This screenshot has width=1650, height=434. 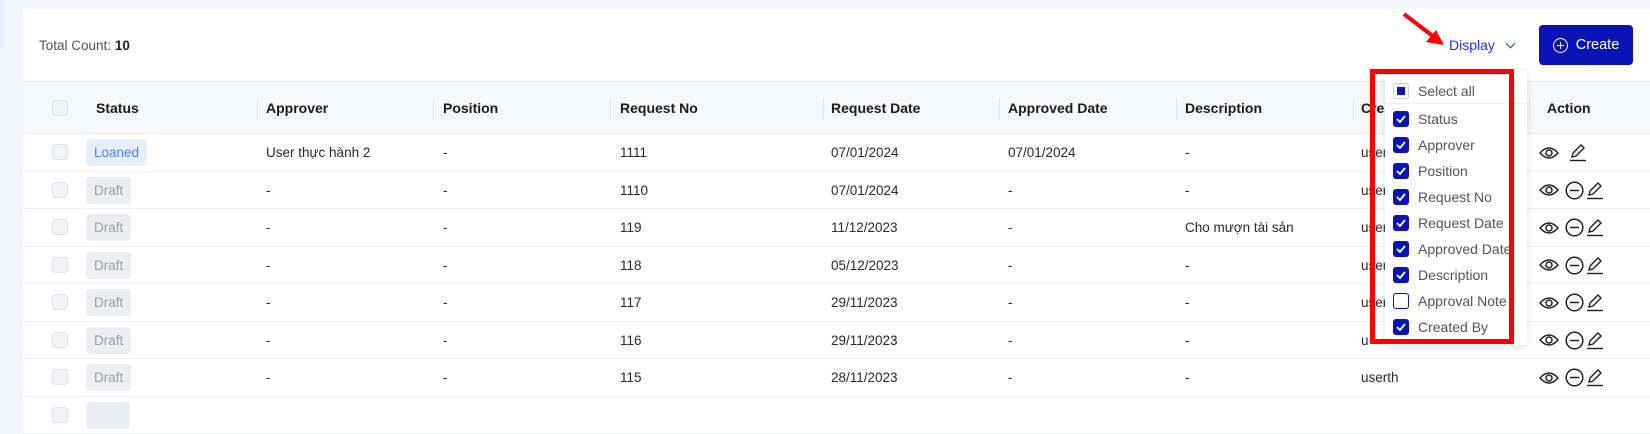 What do you see at coordinates (1434, 91) in the screenshot?
I see `menu-item-select-all: Select all` at bounding box center [1434, 91].